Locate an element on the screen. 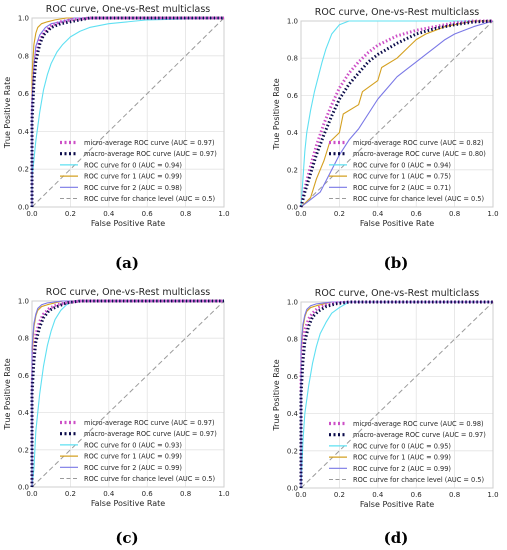 Image resolution: width=507 pixels, height=550 pixels. legend-label: ROC curve for 2 (AUC = 0.71) is located at coordinates (402, 188).